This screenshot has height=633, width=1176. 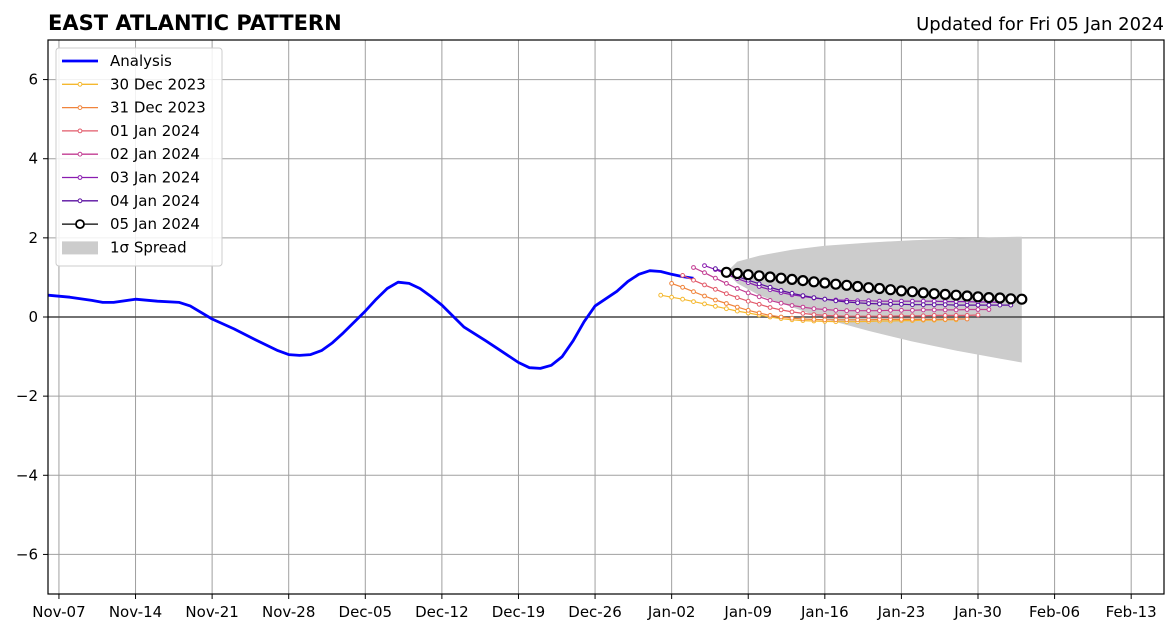 What do you see at coordinates (211, 612) in the screenshot?
I see `x-tick-label: Nov-21` at bounding box center [211, 612].